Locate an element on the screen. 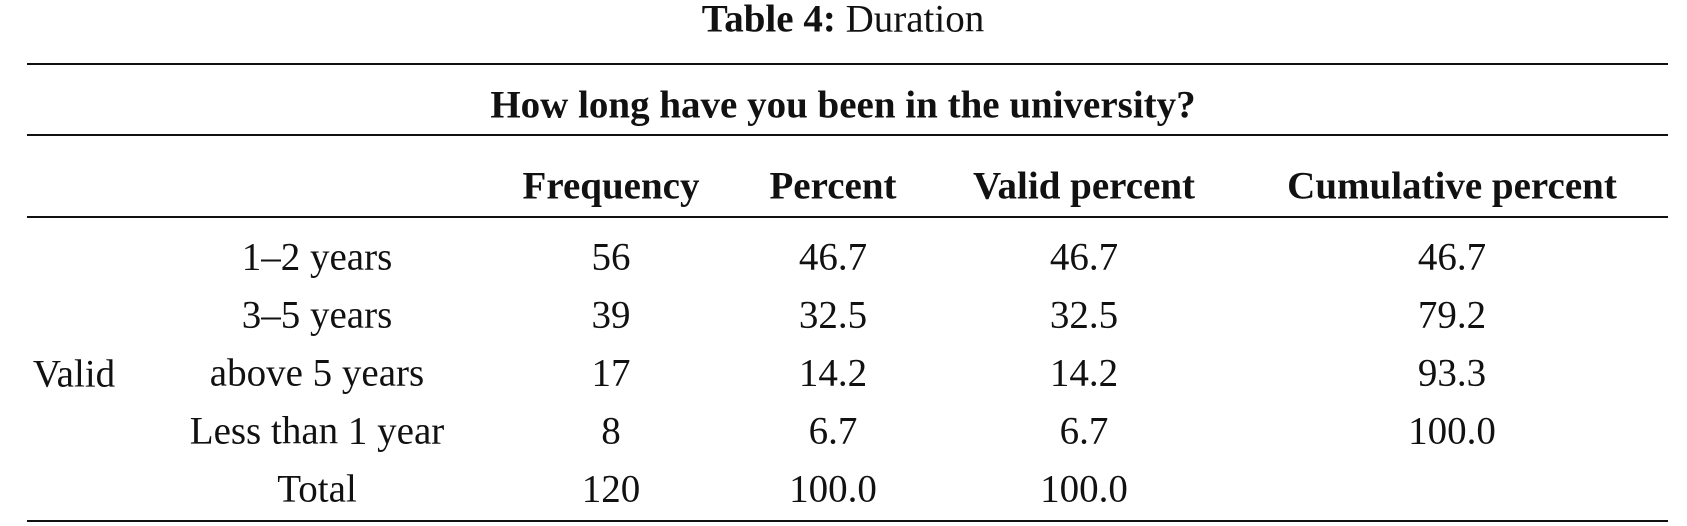 This screenshot has width=1687, height=526. column-header: Percent is located at coordinates (833, 186).